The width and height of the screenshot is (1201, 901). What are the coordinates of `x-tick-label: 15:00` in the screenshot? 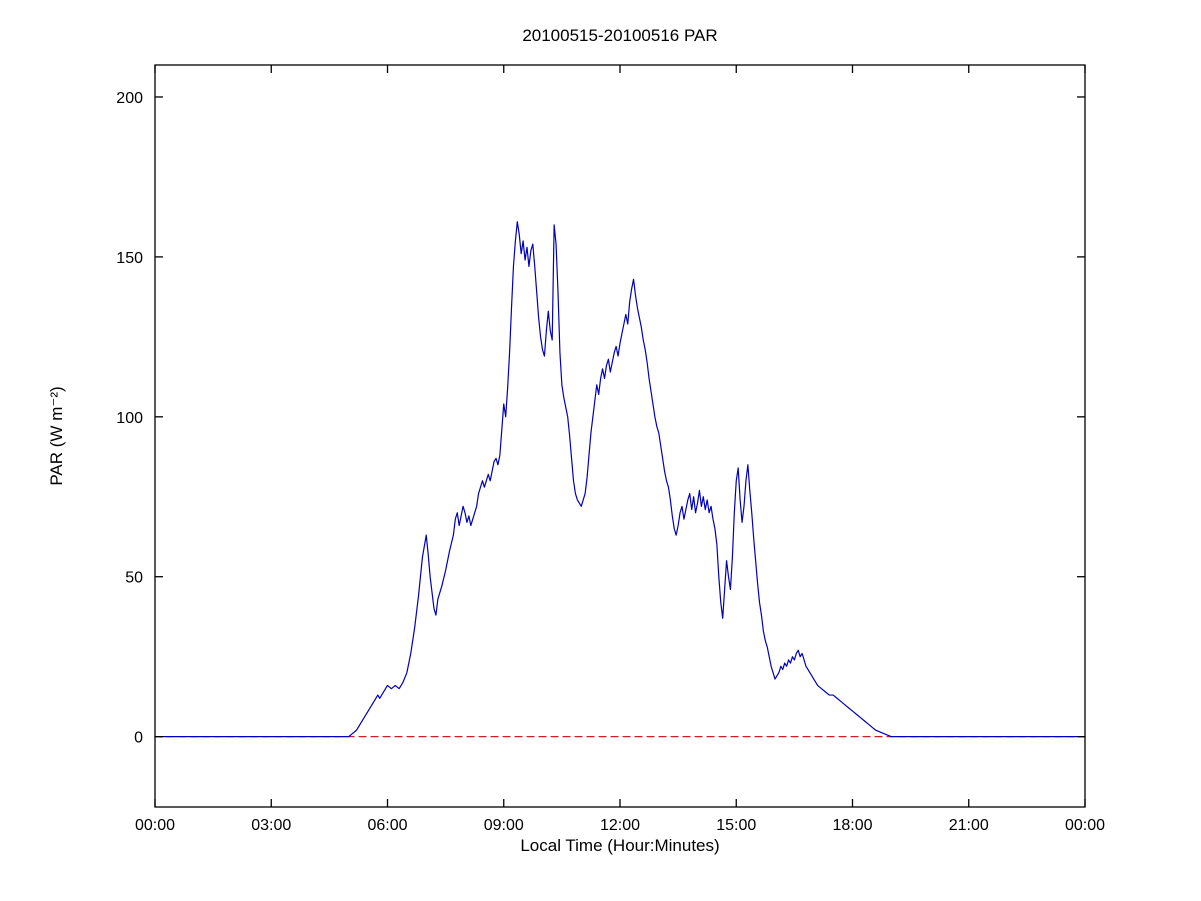 It's located at (736, 825).